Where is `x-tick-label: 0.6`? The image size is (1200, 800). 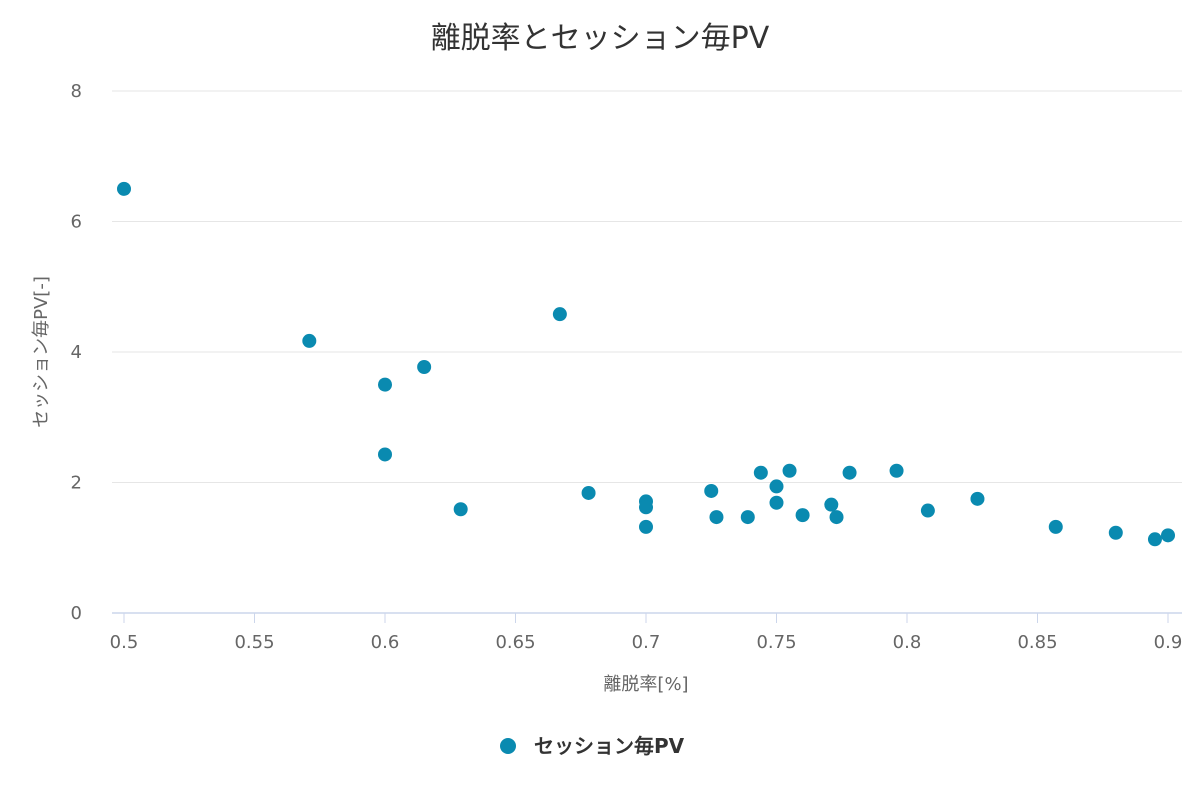 x-tick-label: 0.6 is located at coordinates (385, 642).